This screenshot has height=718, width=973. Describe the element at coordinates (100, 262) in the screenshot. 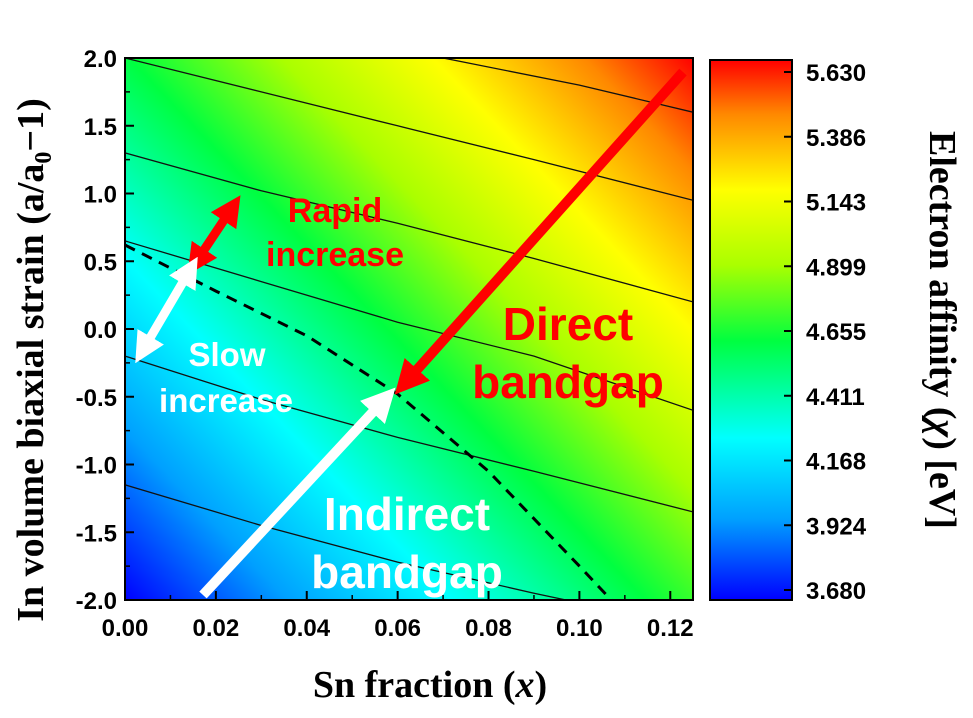

I see `y-tick-label: 0.5` at that location.